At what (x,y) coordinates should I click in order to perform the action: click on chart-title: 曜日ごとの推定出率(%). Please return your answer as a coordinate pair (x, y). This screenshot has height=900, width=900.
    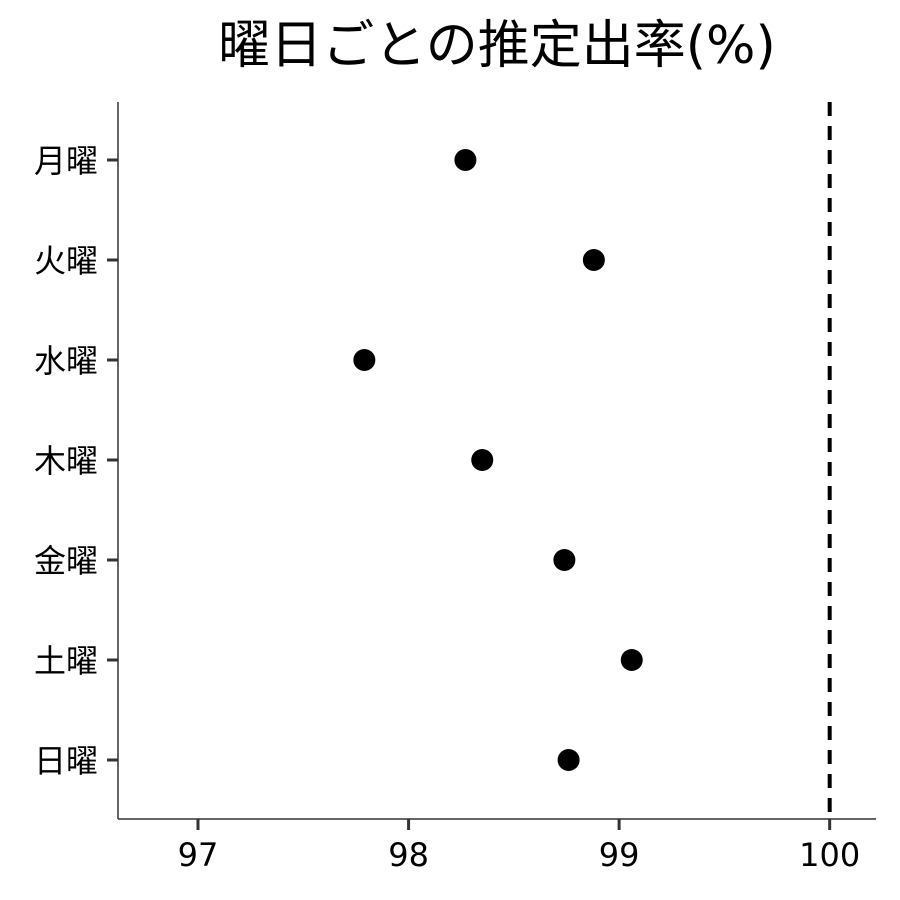
    Looking at the image, I should click on (496, 46).